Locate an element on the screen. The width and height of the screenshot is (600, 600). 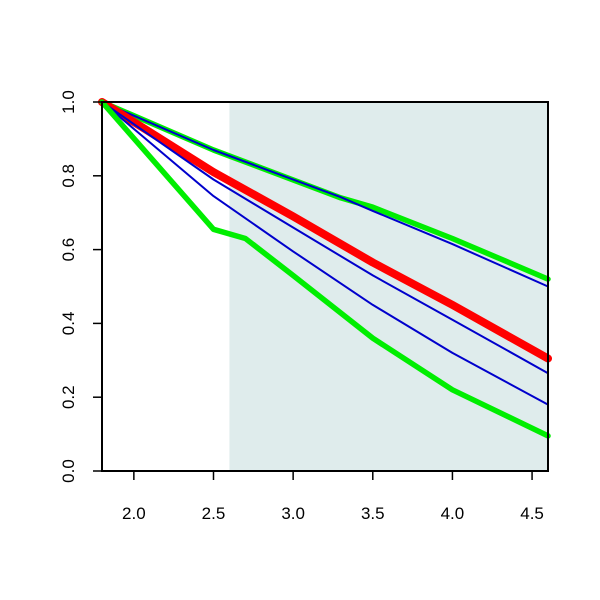
x-tick-label-2: 2.5 is located at coordinates (214, 513).